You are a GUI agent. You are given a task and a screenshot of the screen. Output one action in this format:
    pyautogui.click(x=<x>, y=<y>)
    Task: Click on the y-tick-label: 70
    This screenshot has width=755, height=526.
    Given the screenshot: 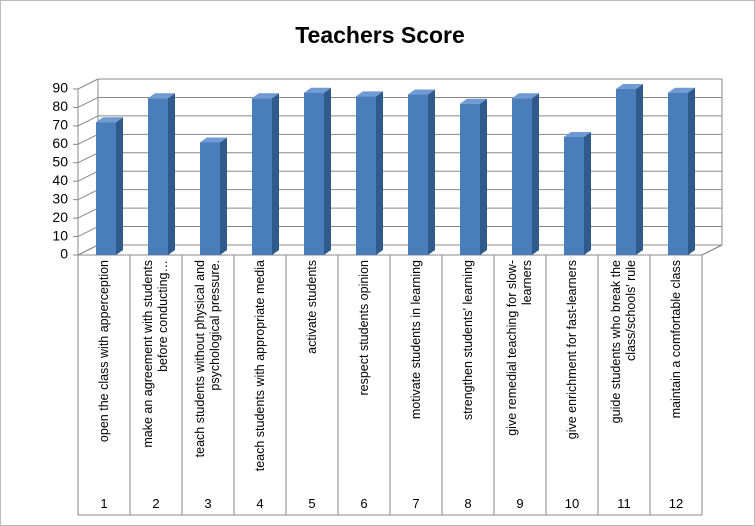 What is the action you would take?
    pyautogui.click(x=60, y=125)
    